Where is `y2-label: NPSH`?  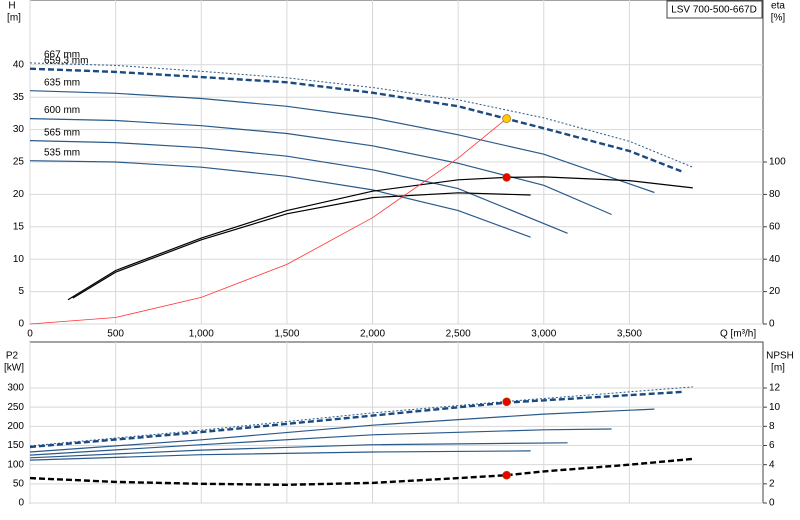
y2-label: NPSH is located at coordinates (780, 356).